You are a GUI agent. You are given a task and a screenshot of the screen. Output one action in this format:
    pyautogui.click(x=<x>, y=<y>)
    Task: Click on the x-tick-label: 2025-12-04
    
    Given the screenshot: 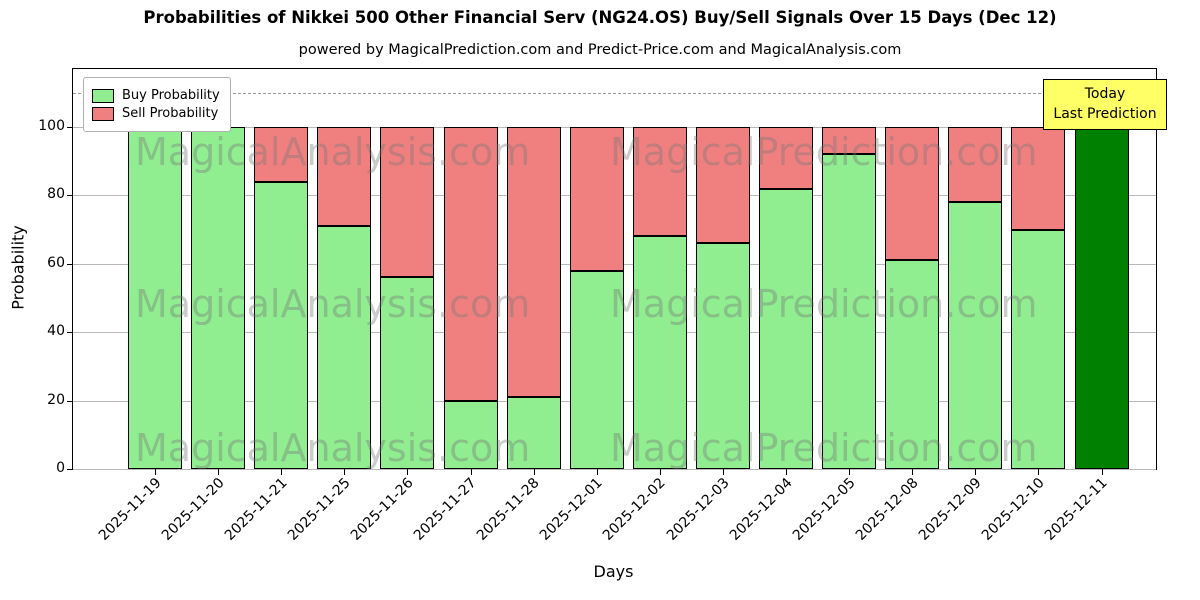 What is the action you would take?
    pyautogui.click(x=761, y=509)
    